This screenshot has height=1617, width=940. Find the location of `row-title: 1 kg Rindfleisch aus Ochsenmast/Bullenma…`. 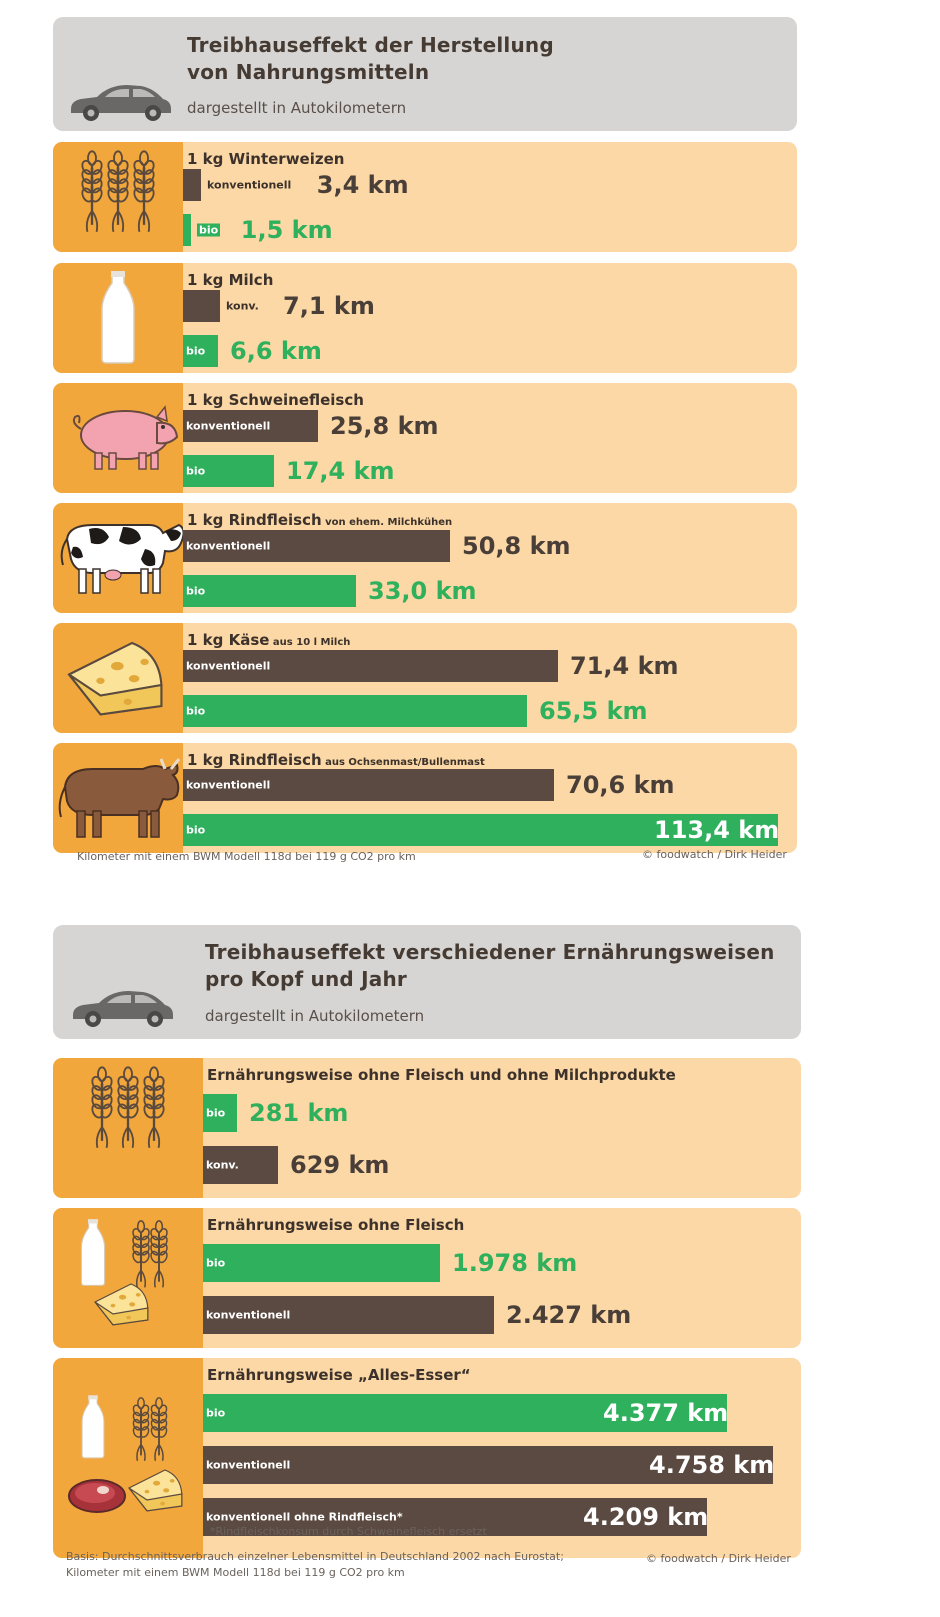

row-title: 1 kg Rindfleisch aus Ochsenmast/Bullenma… is located at coordinates (336, 760).